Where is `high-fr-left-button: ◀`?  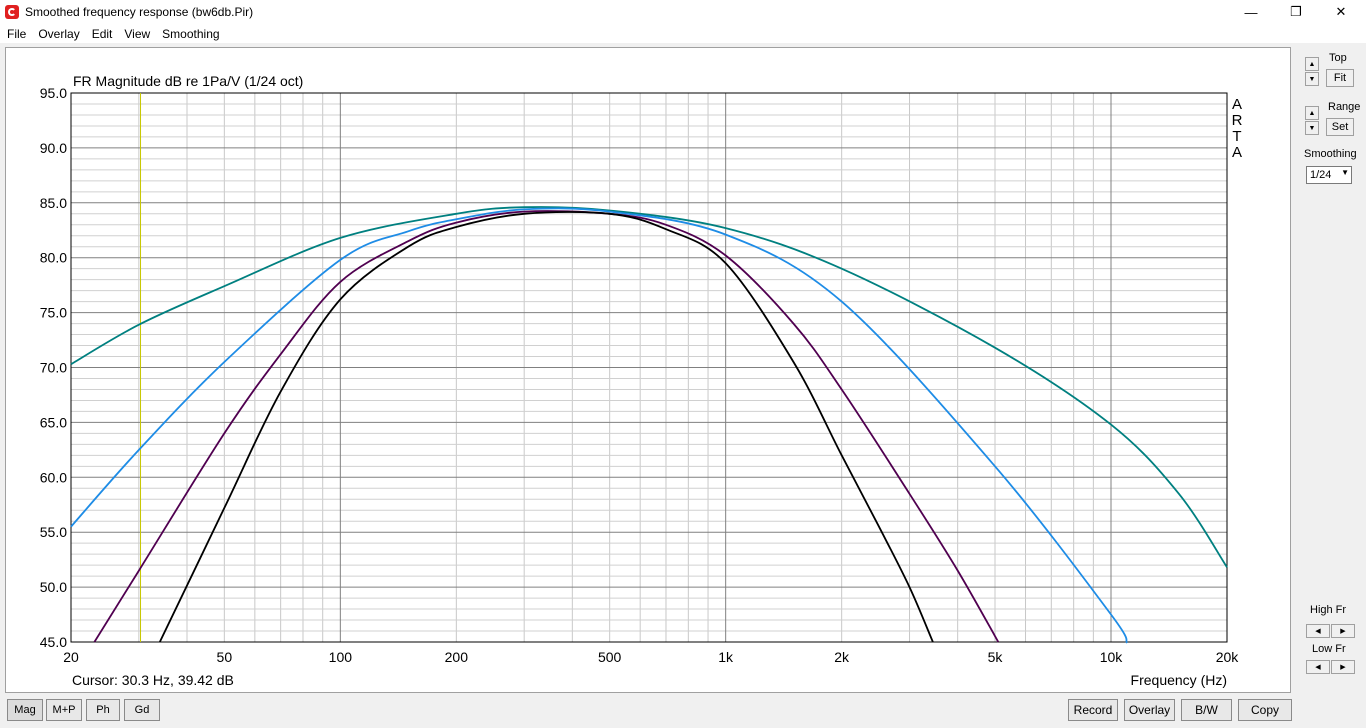
high-fr-left-button: ◀ is located at coordinates (1318, 631).